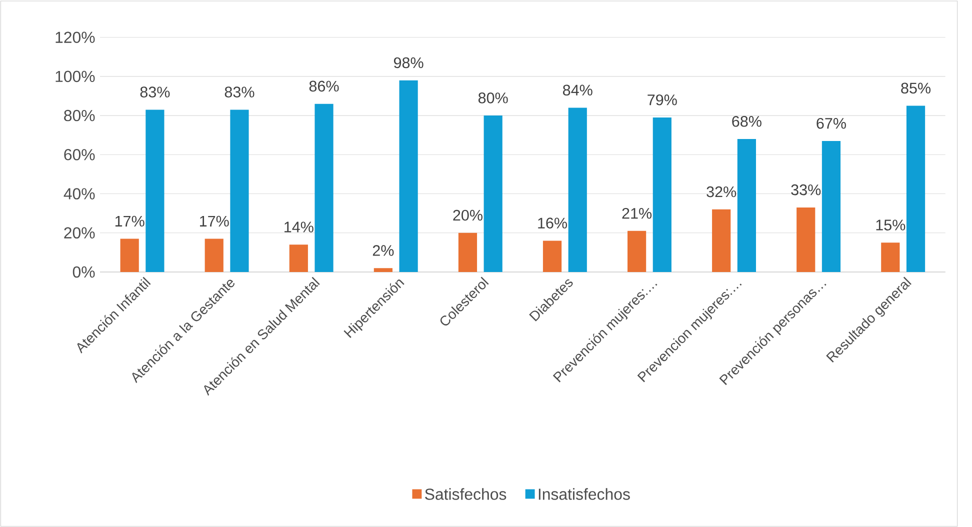 Image resolution: width=972 pixels, height=527 pixels. Describe the element at coordinates (891, 225) in the screenshot. I see `data-label: 15%` at that location.